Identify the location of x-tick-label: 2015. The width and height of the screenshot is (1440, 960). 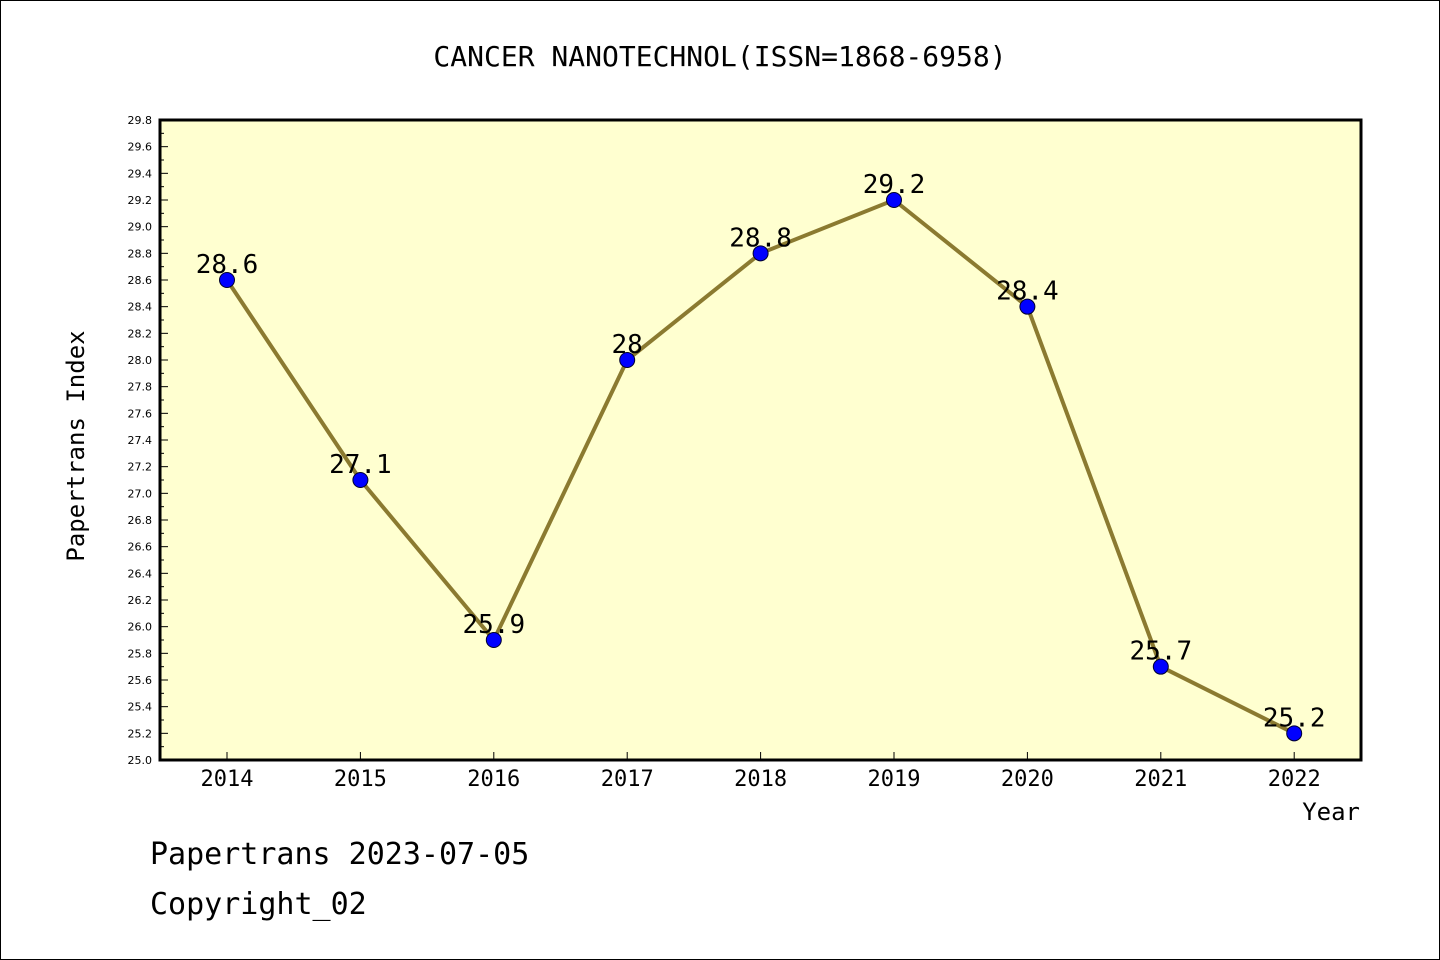
(360, 779).